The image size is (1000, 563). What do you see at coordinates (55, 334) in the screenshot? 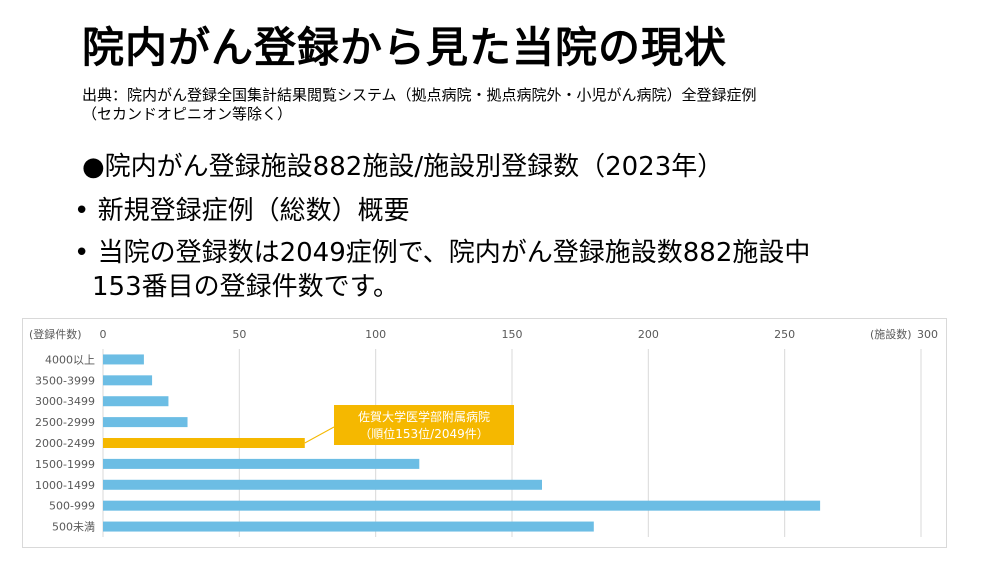
I see `y-axis-label: (登録件数)` at bounding box center [55, 334].